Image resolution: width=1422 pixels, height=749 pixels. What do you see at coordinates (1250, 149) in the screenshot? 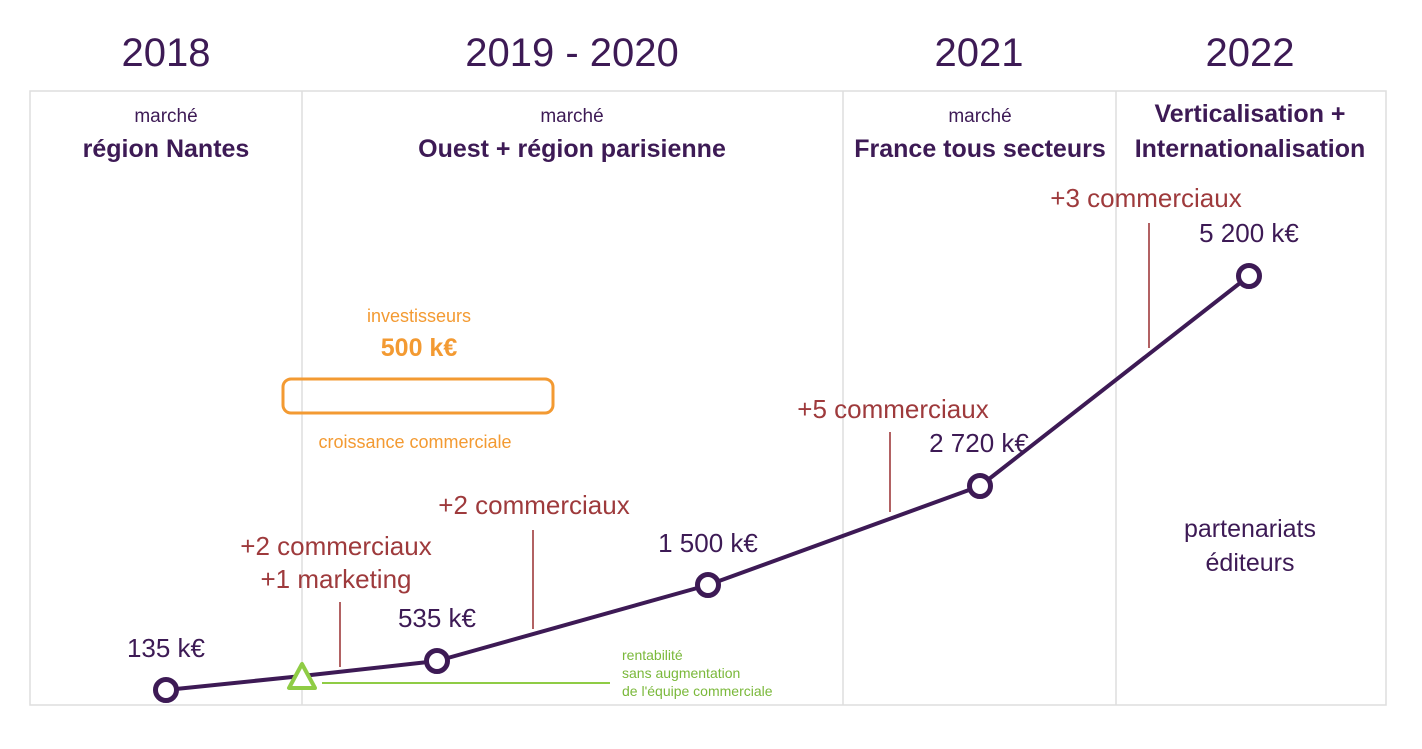
I see `market-title: Internationalisation` at bounding box center [1250, 149].